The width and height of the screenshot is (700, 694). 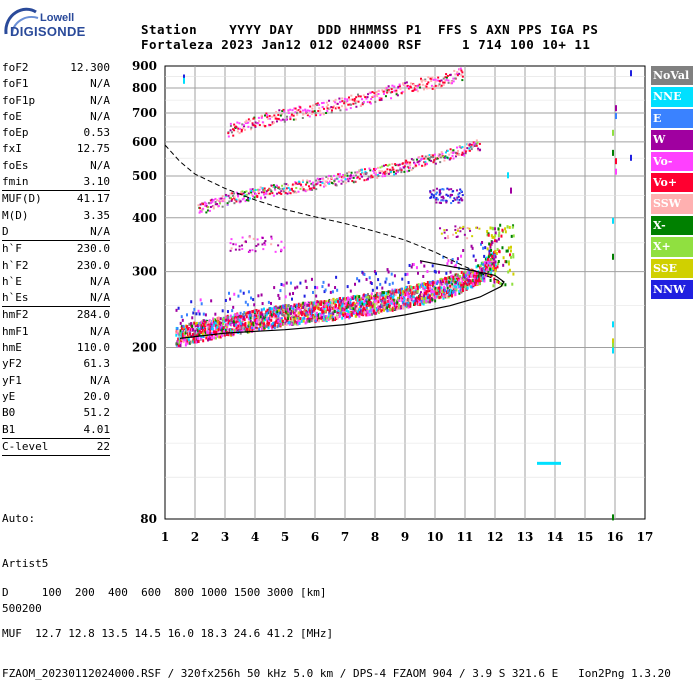 What do you see at coordinates (12, 116) in the screenshot?
I see `param-name: foE` at bounding box center [12, 116].